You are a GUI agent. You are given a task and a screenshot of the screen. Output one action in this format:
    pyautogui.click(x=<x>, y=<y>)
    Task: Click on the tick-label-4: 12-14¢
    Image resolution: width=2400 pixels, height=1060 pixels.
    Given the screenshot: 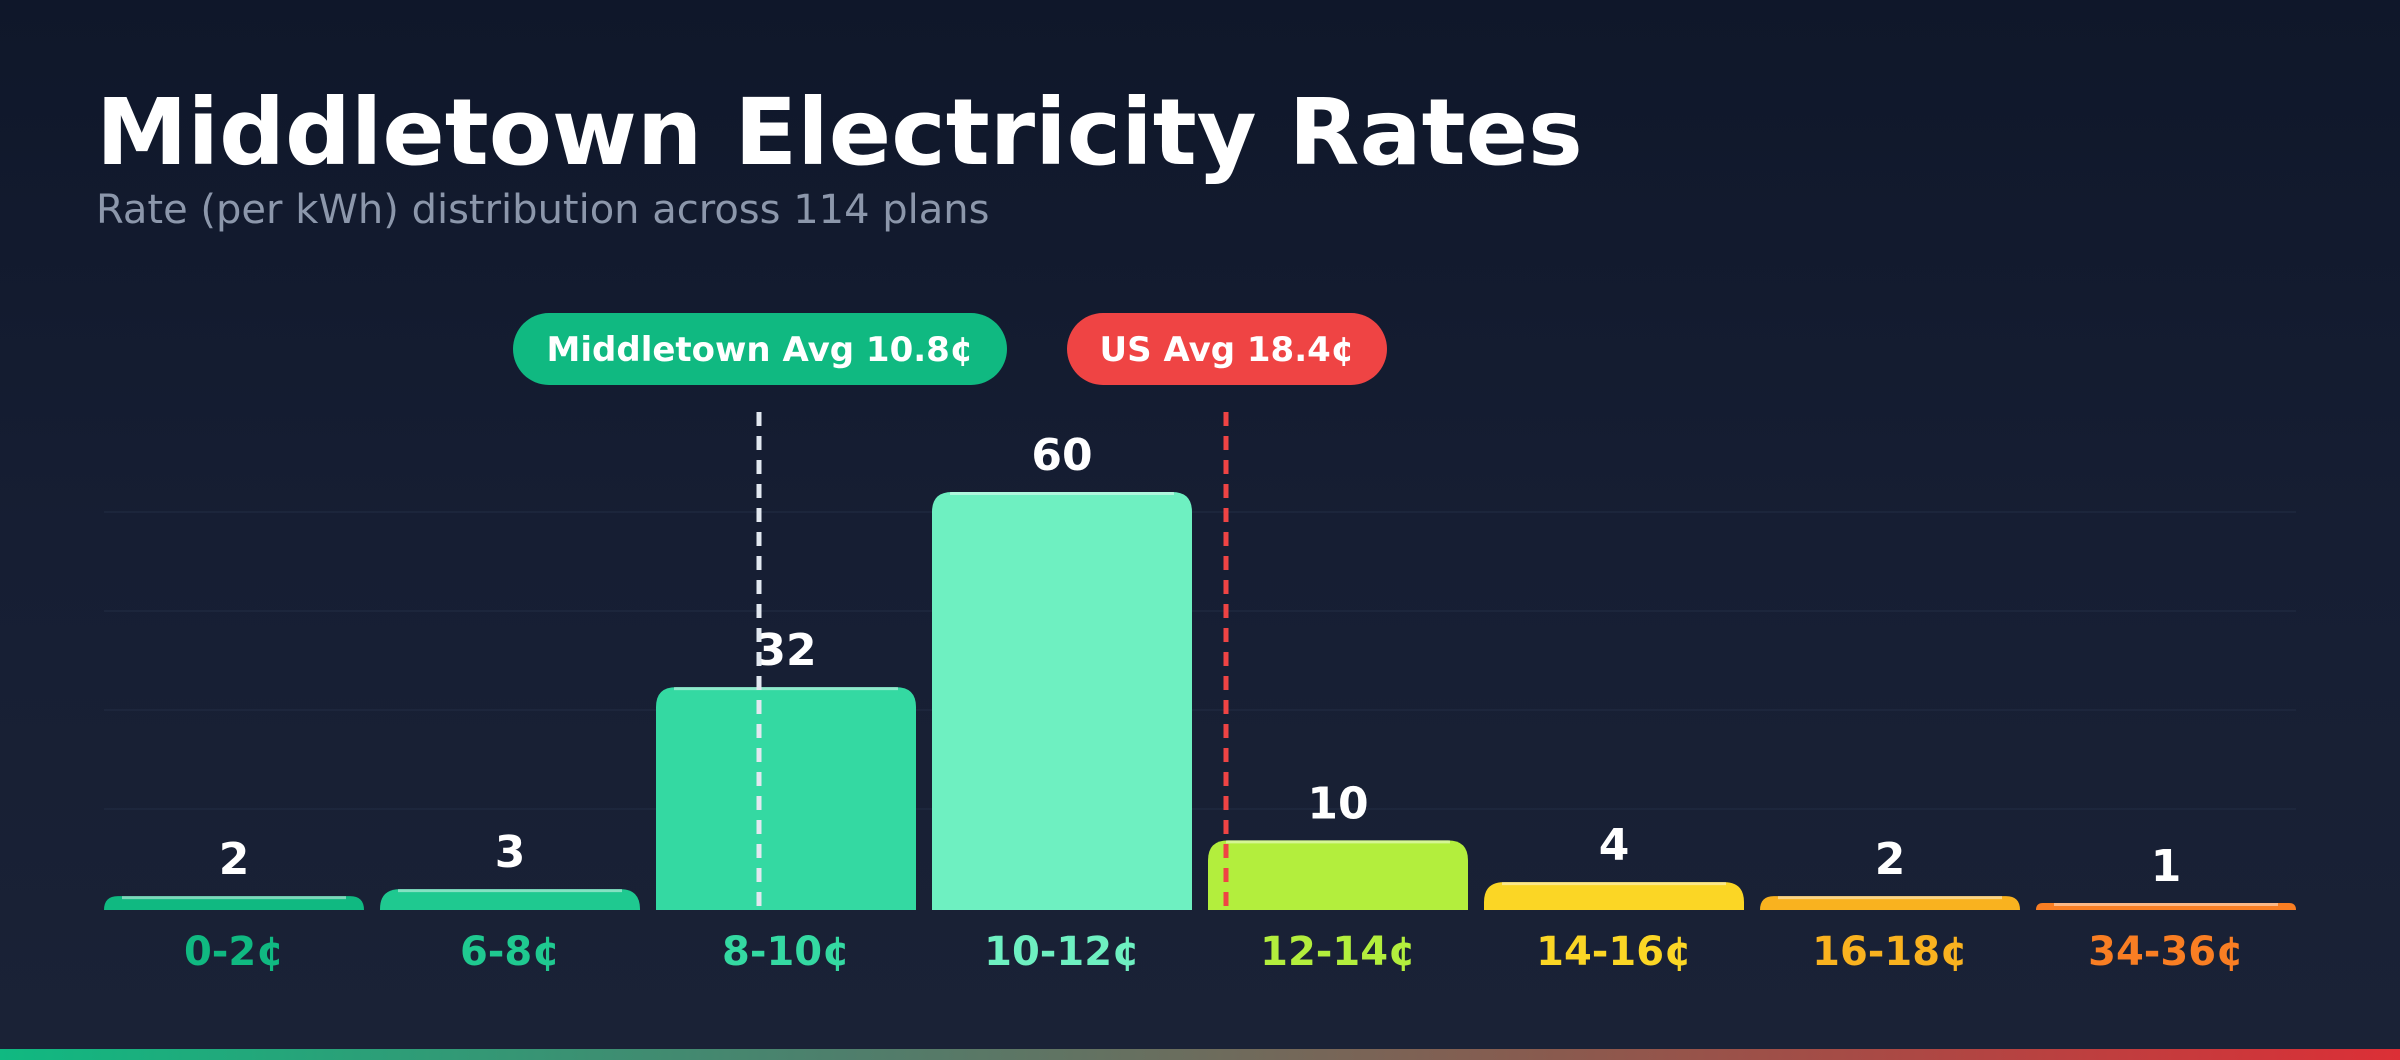 What is the action you would take?
    pyautogui.click(x=1338, y=952)
    